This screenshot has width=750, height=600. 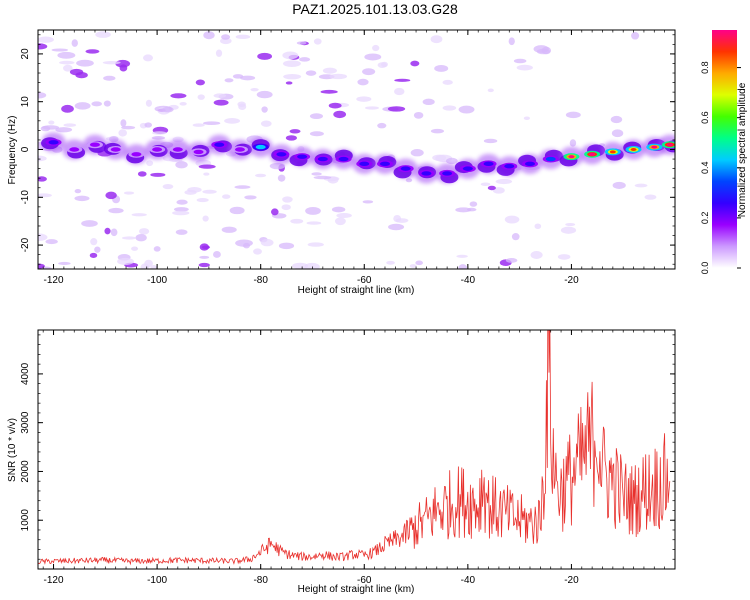 I want to click on x-tick-label: -40, so click(x=468, y=580).